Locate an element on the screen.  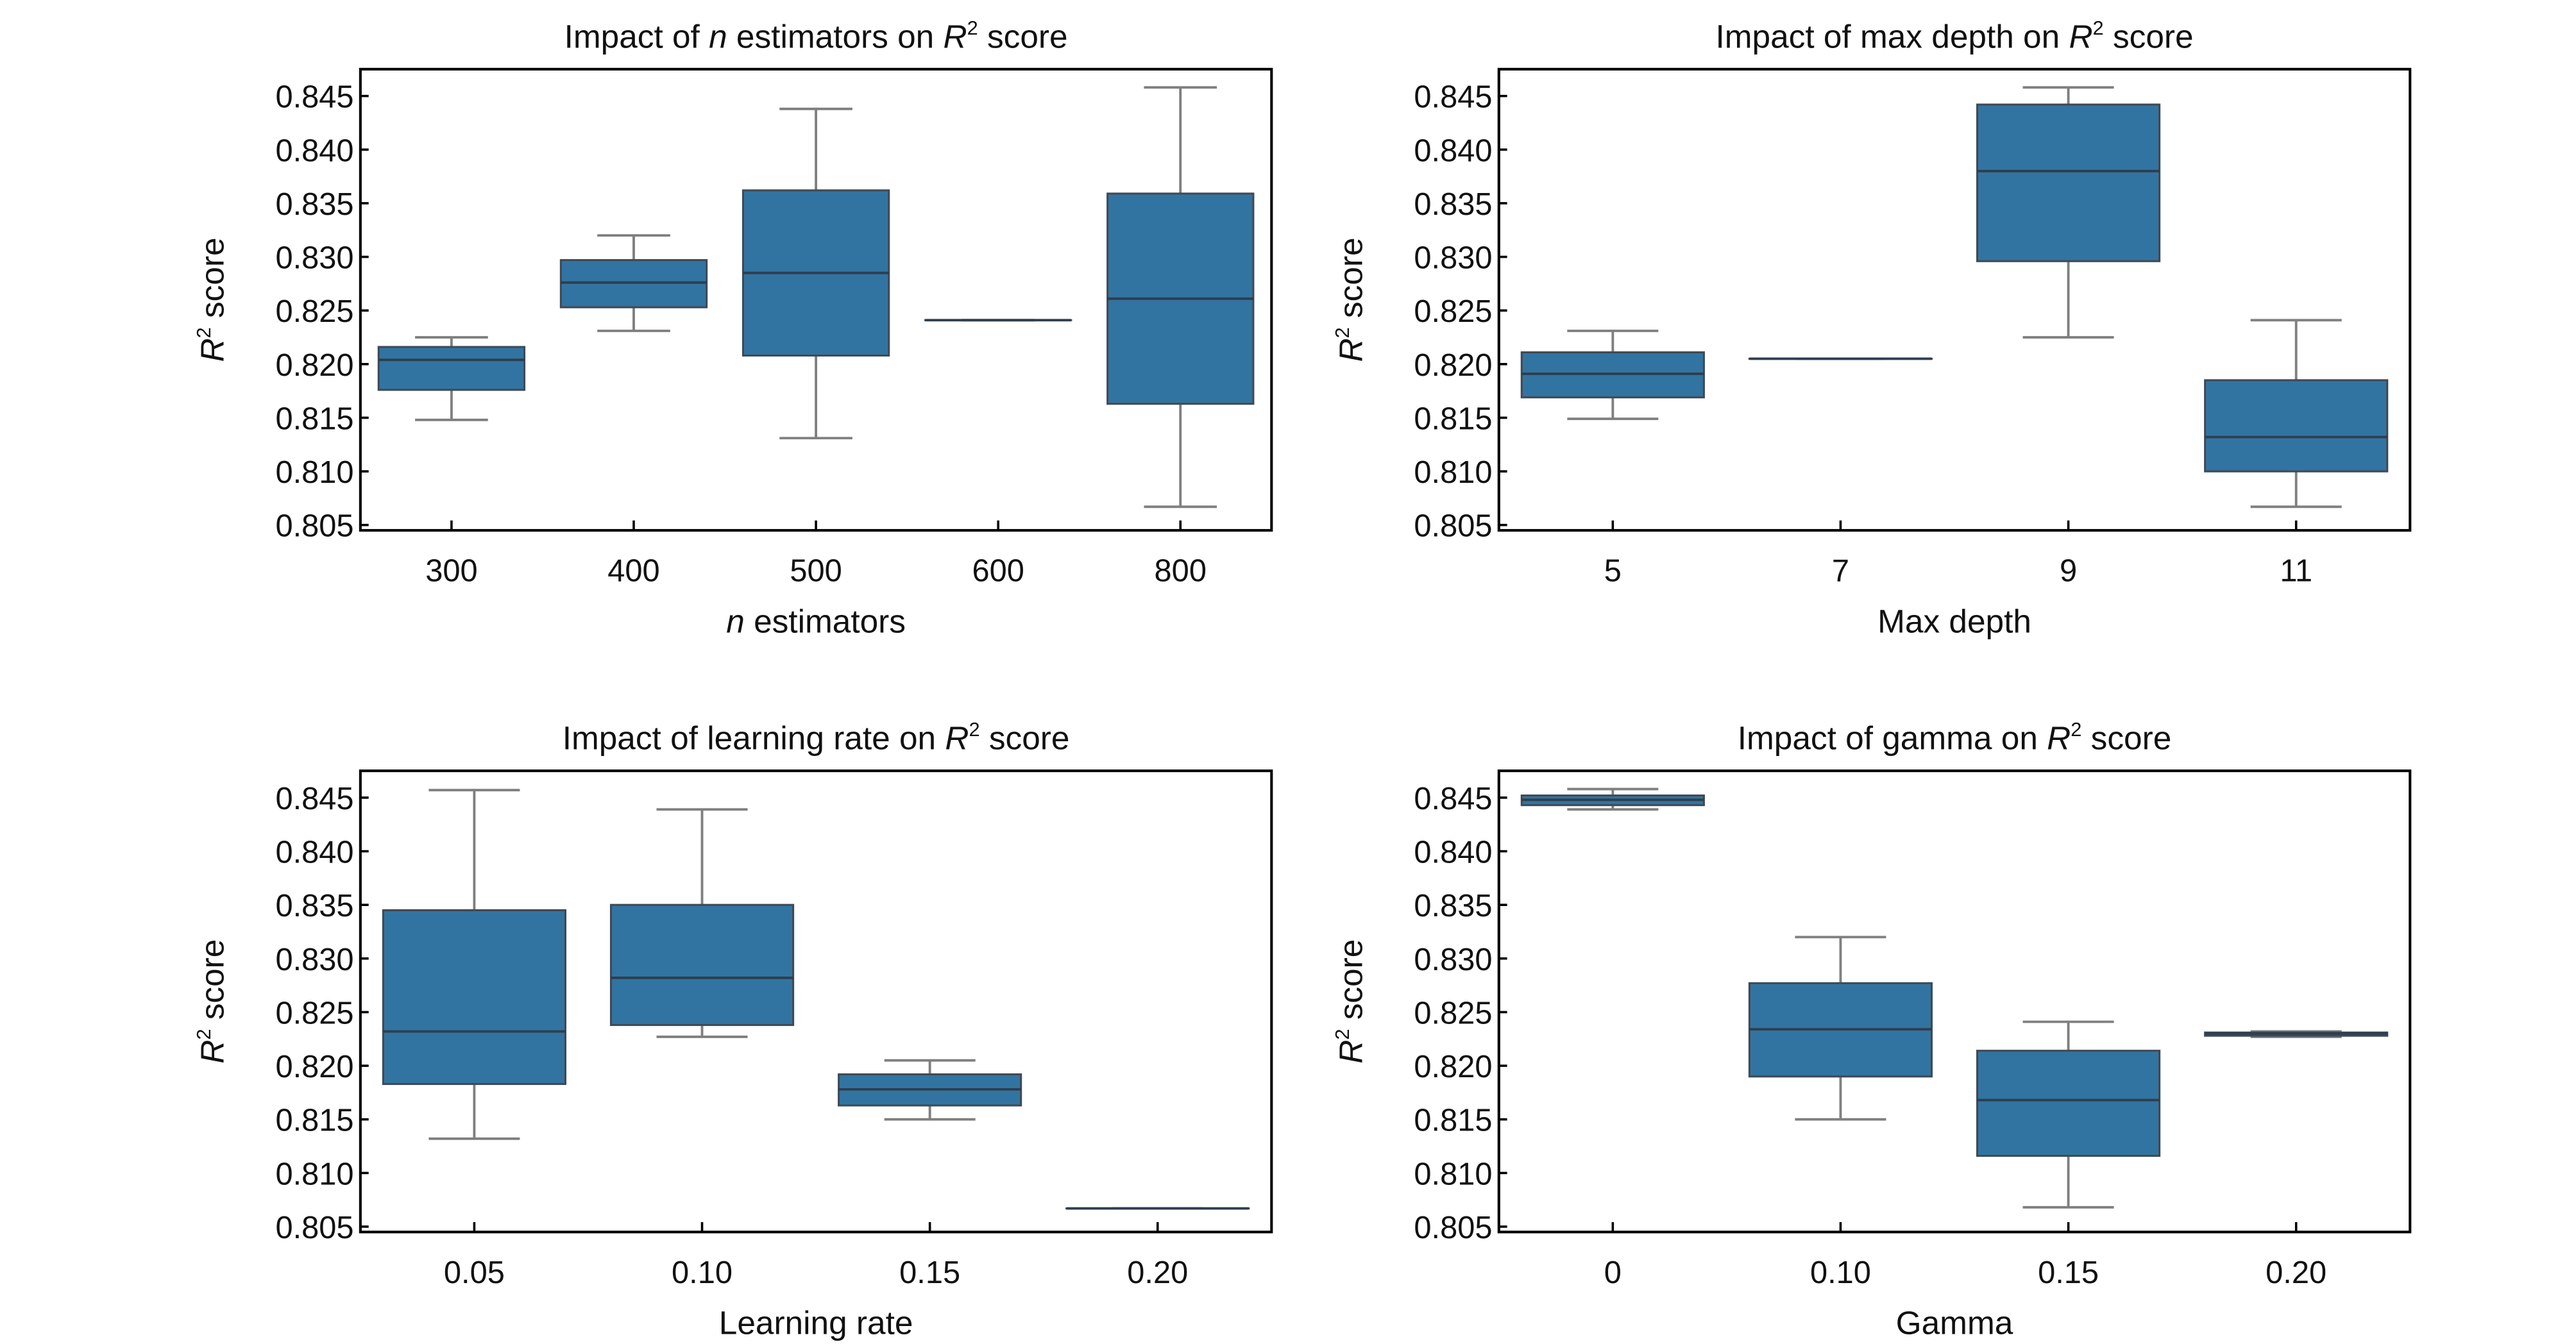
box-0.10 is located at coordinates (1840, 1028).